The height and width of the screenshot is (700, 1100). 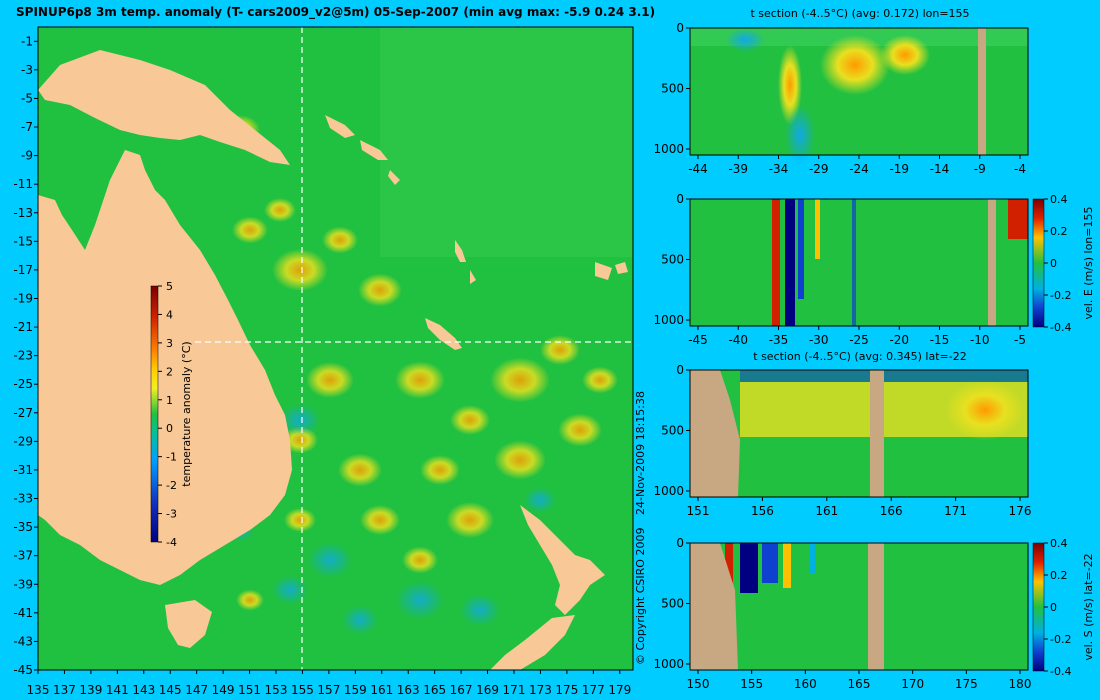 I want to click on map-x-tick-label: 151, so click(x=249, y=690).